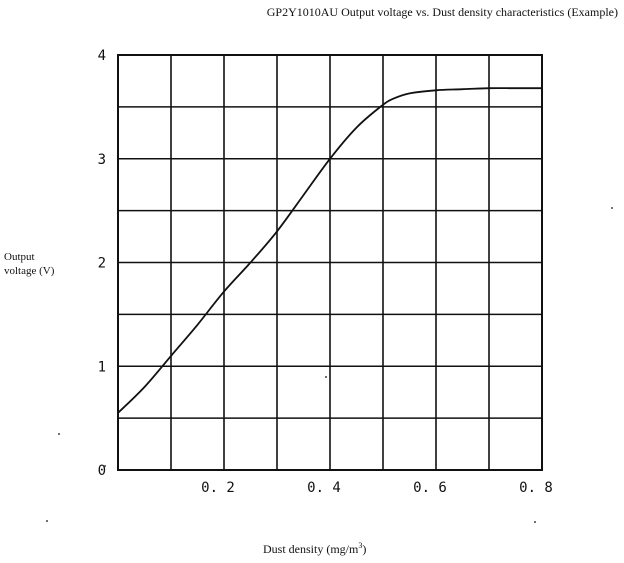  I want to click on y-axis-label: Output voltage (V), so click(39, 264).